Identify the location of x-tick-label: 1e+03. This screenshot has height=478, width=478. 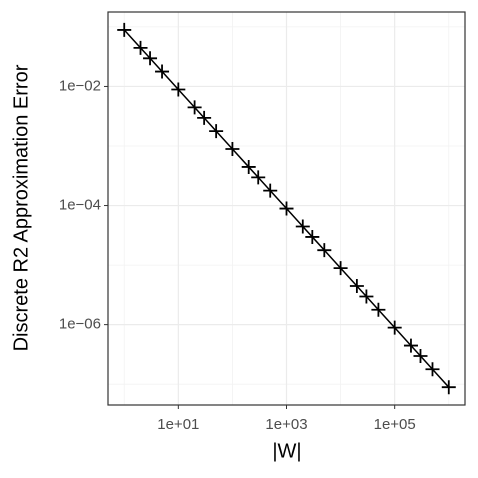
(286, 424).